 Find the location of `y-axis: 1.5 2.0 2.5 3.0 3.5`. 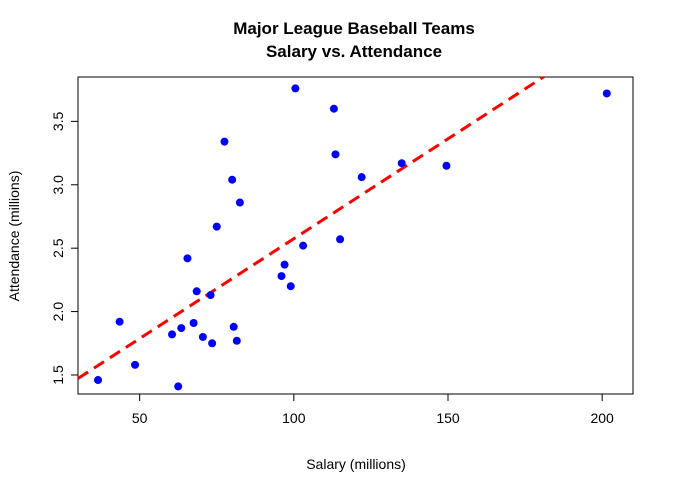

y-axis: 1.5 2.0 2.5 3.0 3.5 is located at coordinates (64, 248).